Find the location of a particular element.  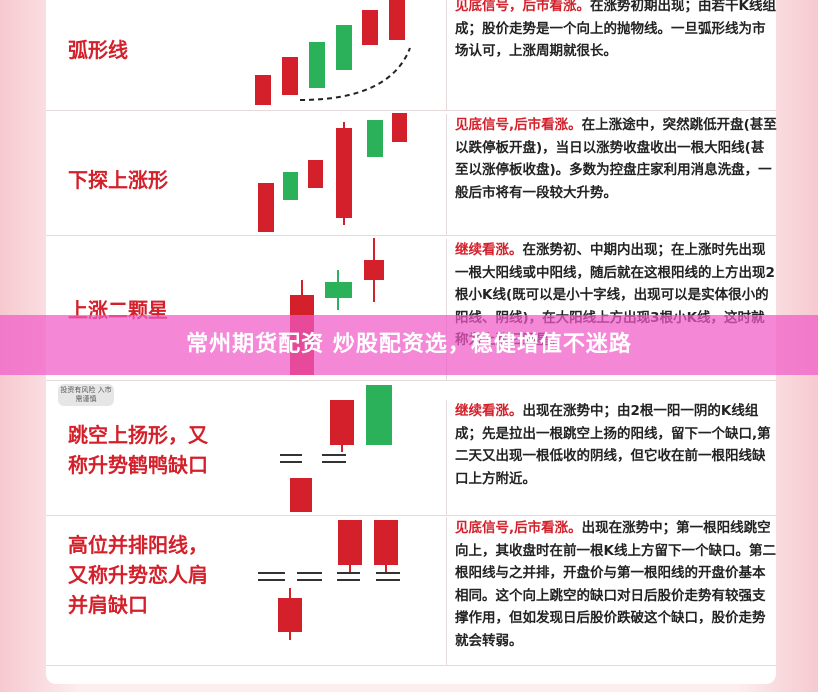

pattern-name: 跳空上扬形，又称升势鹤鸭缺口 is located at coordinates (138, 450).